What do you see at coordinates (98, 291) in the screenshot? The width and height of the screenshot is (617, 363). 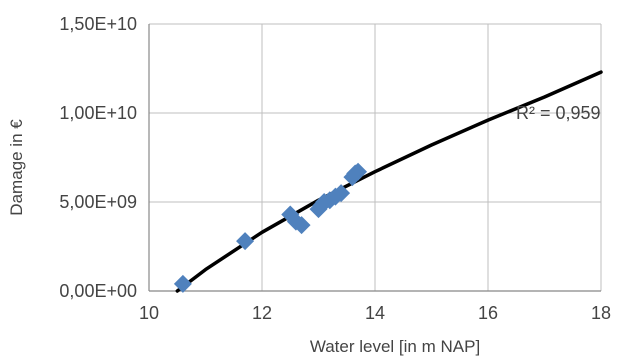 I see `y-tick-label: 0,00E+00` at bounding box center [98, 291].